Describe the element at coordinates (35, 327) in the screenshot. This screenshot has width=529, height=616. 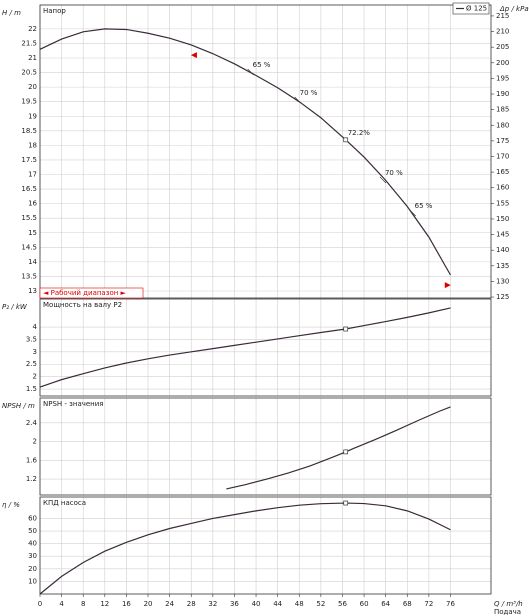
I see `y-tick-label: 4` at that location.